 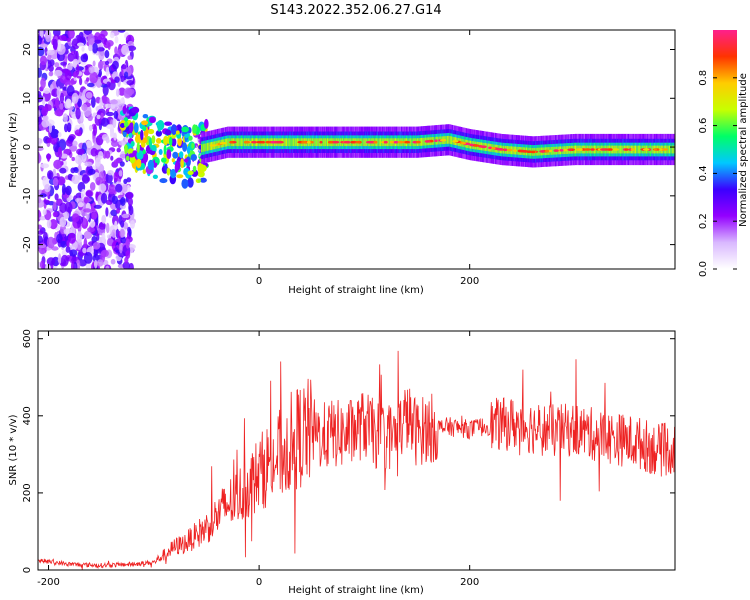 What do you see at coordinates (27, 196) in the screenshot?
I see `spectrogram-y-tick-label: -10` at bounding box center [27, 196].